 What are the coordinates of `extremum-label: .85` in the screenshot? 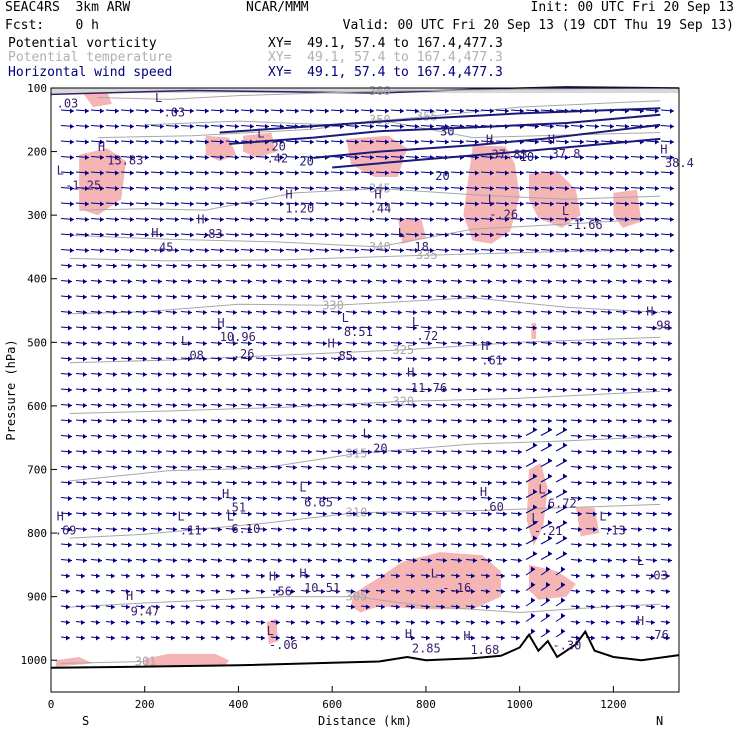 It's located at (342, 356).